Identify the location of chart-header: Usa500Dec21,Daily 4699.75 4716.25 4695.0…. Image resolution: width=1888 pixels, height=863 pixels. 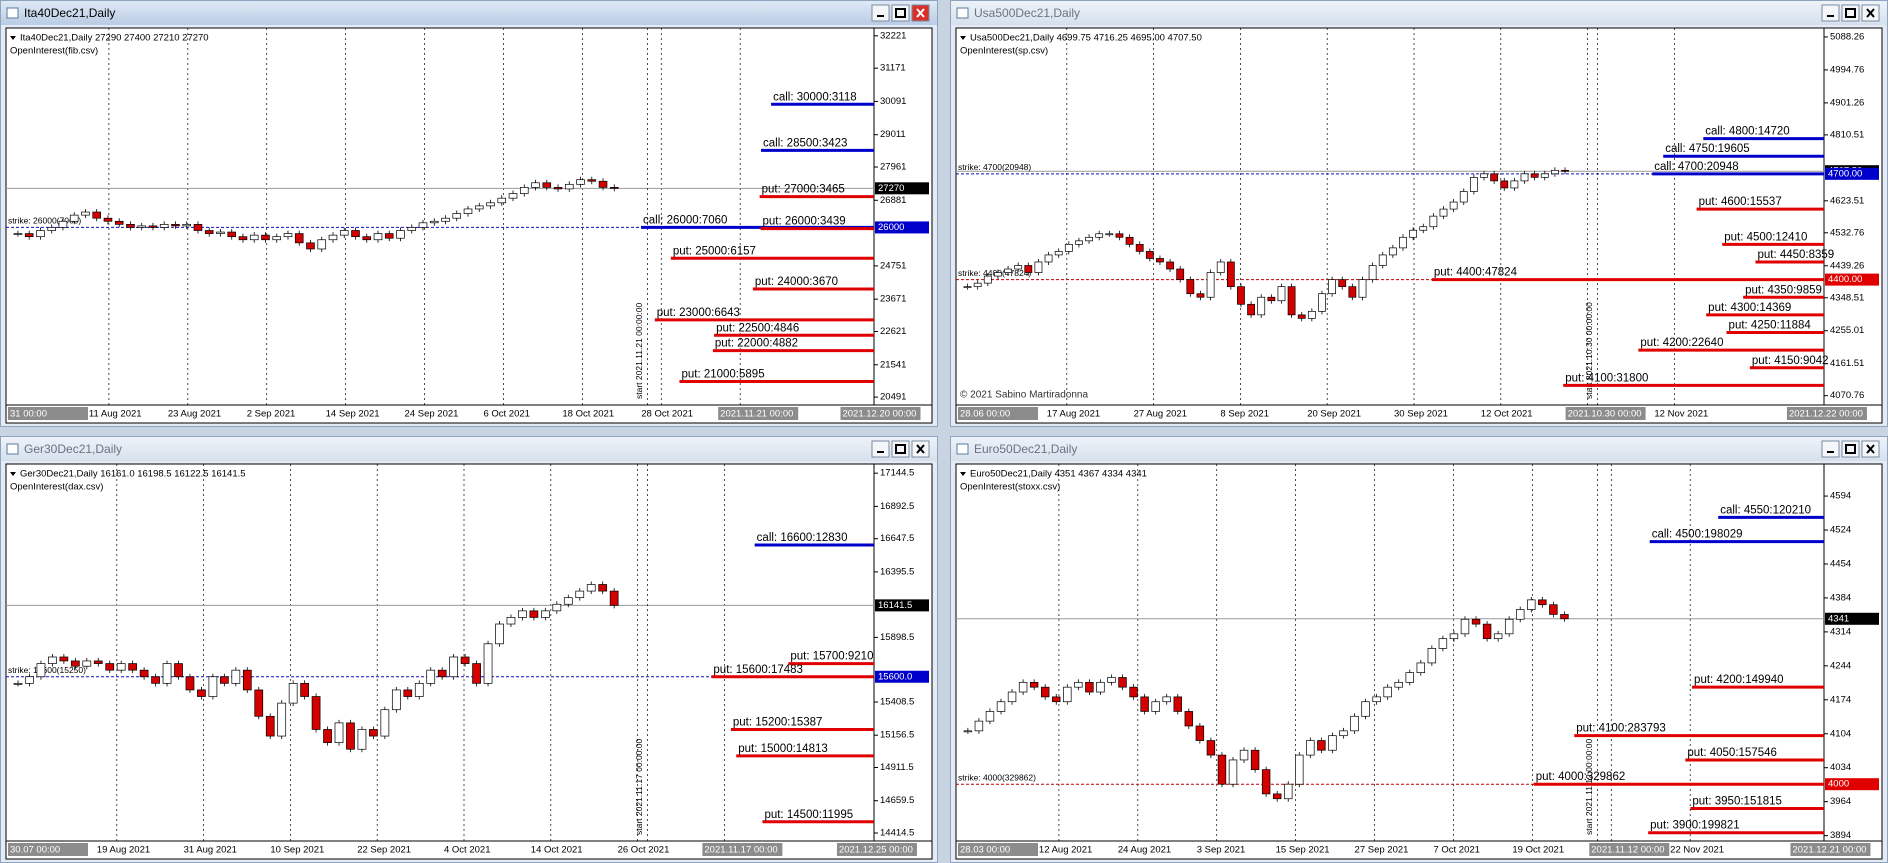
(1086, 38).